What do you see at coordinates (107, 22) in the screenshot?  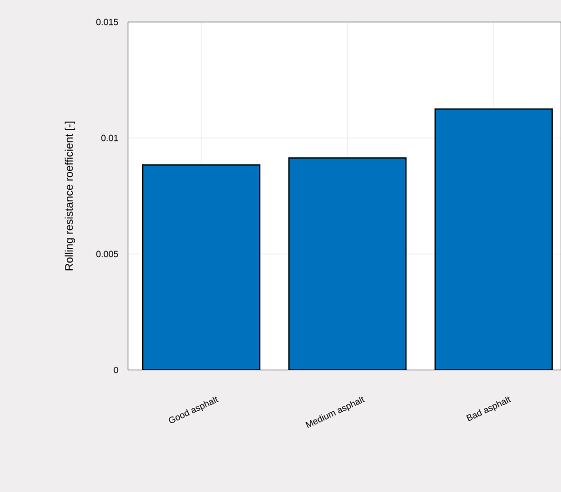 I see `y-tick-label: 0.015` at bounding box center [107, 22].